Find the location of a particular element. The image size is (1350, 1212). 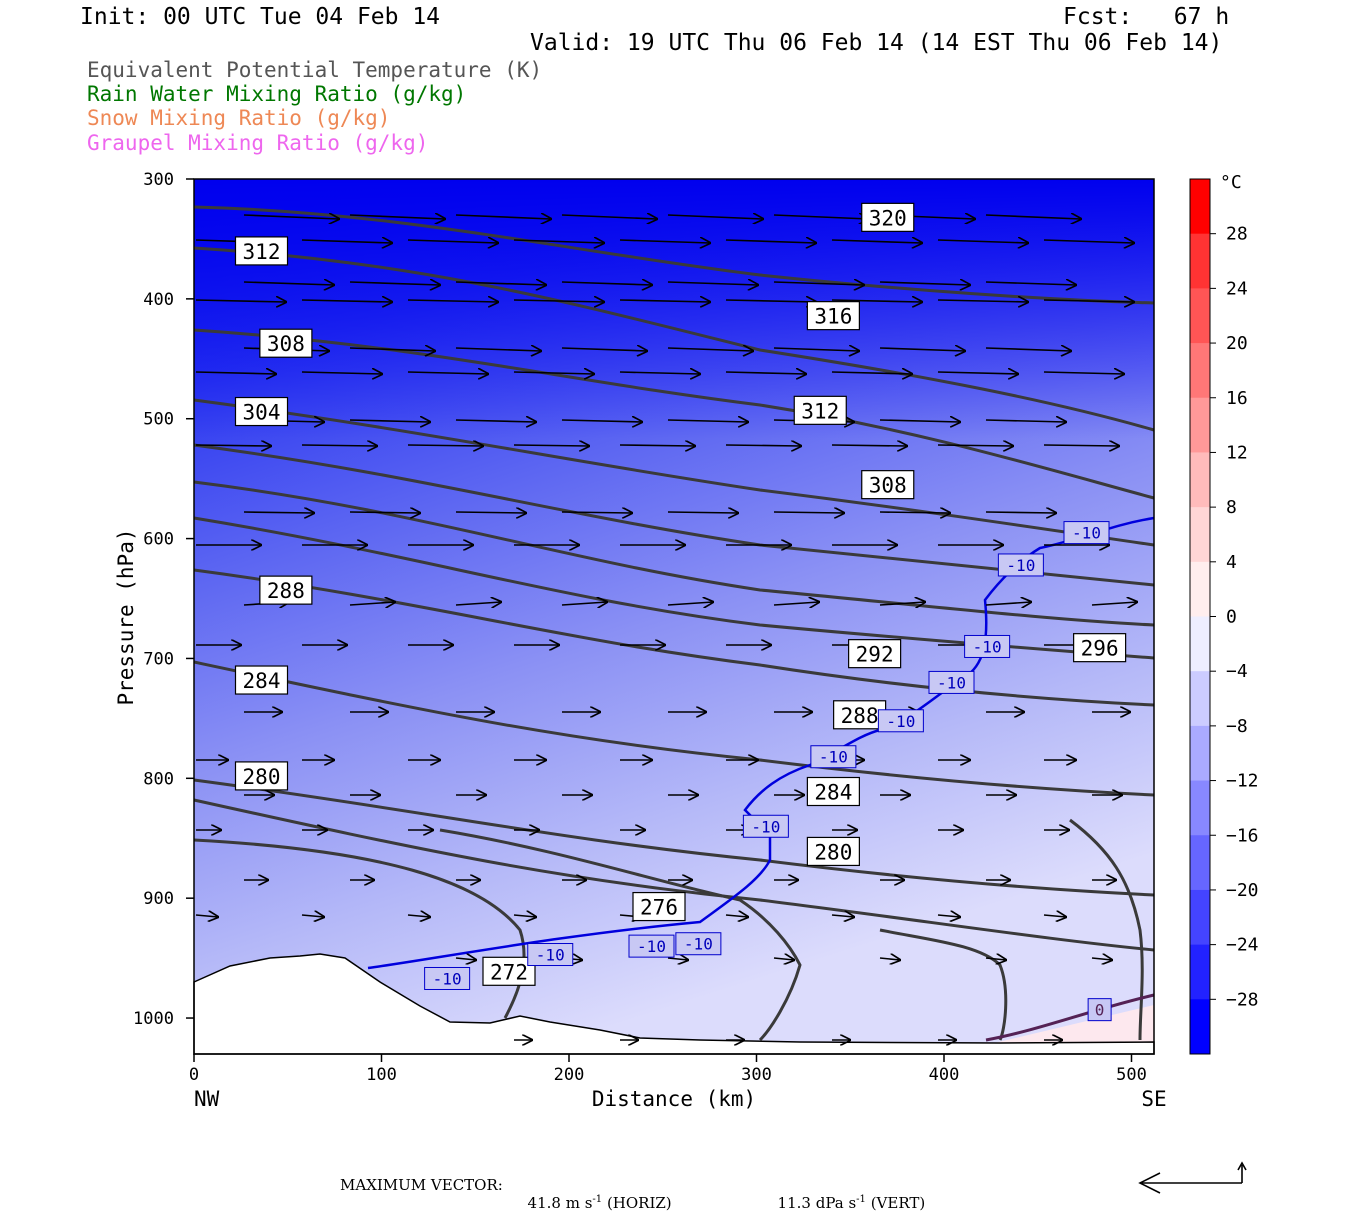

colorbar-tick-label: 28 is located at coordinates (1237, 234).